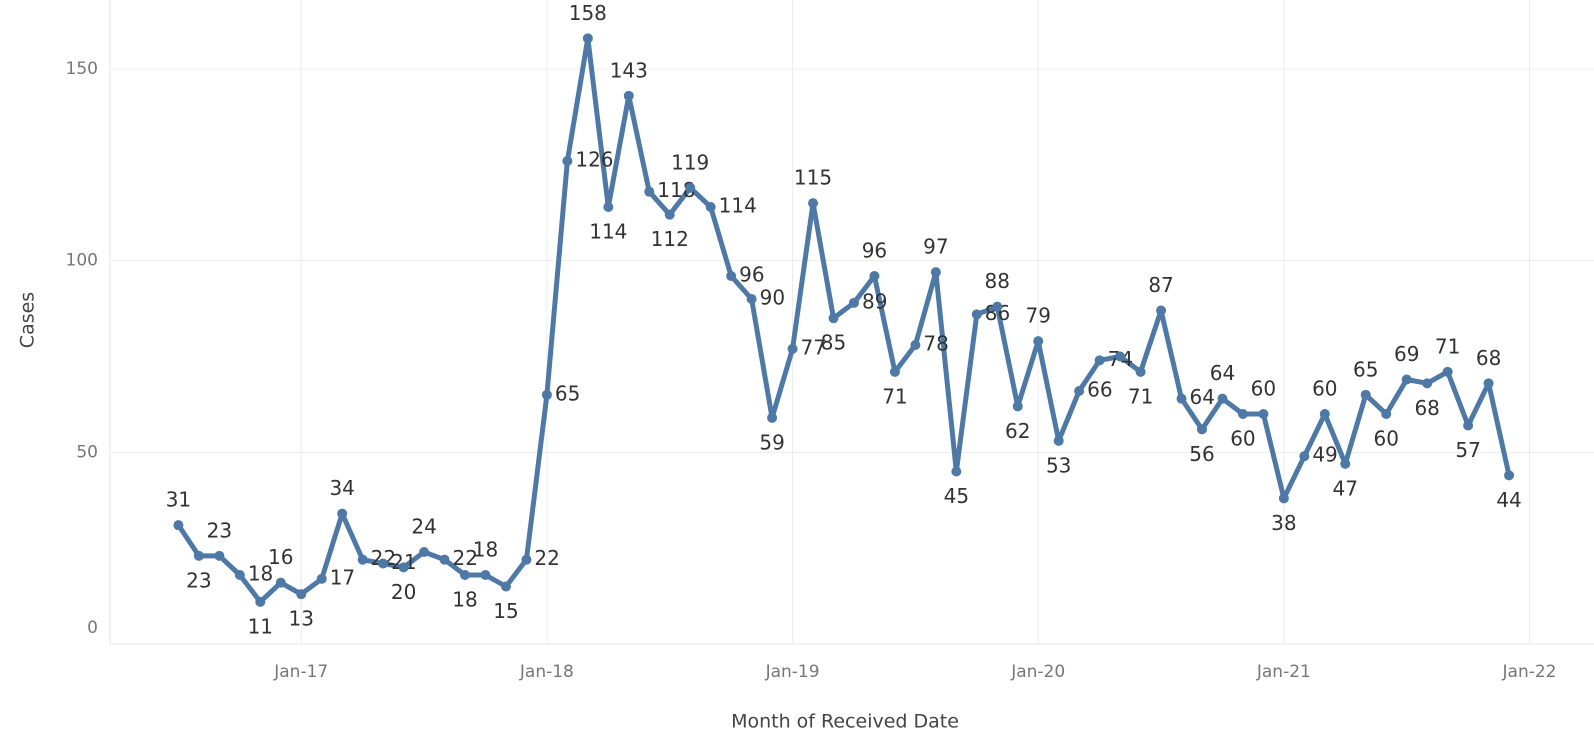 Image resolution: width=1594 pixels, height=752 pixels. Describe the element at coordinates (594, 160) in the screenshot. I see `data-label: 126` at that location.